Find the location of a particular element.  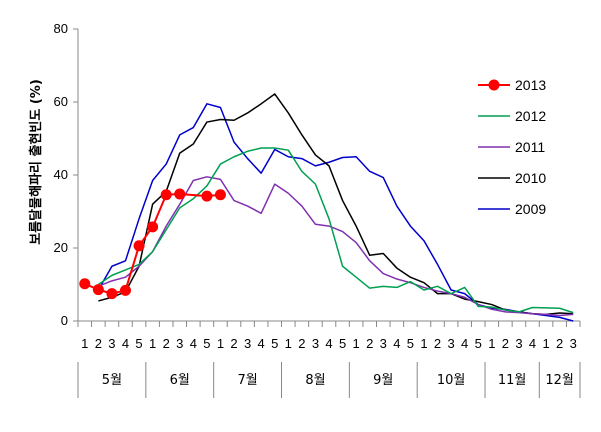

legend-label-2010: 2010 is located at coordinates (530, 178).